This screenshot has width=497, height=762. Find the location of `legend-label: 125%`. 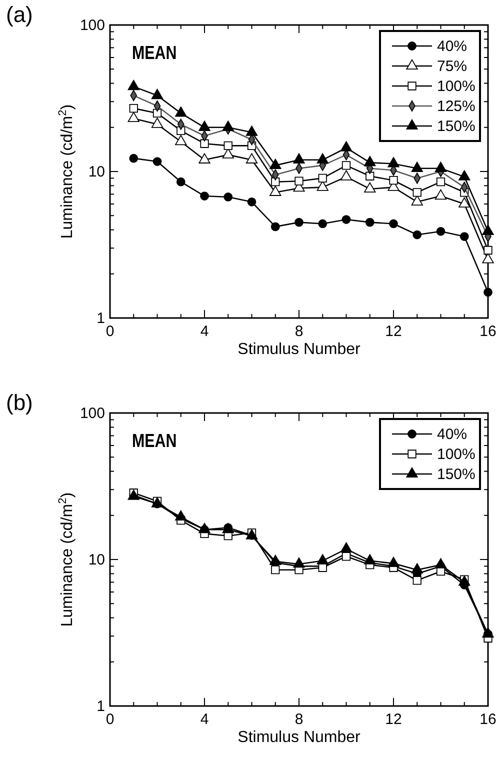

legend-label: 125% is located at coordinates (456, 106).